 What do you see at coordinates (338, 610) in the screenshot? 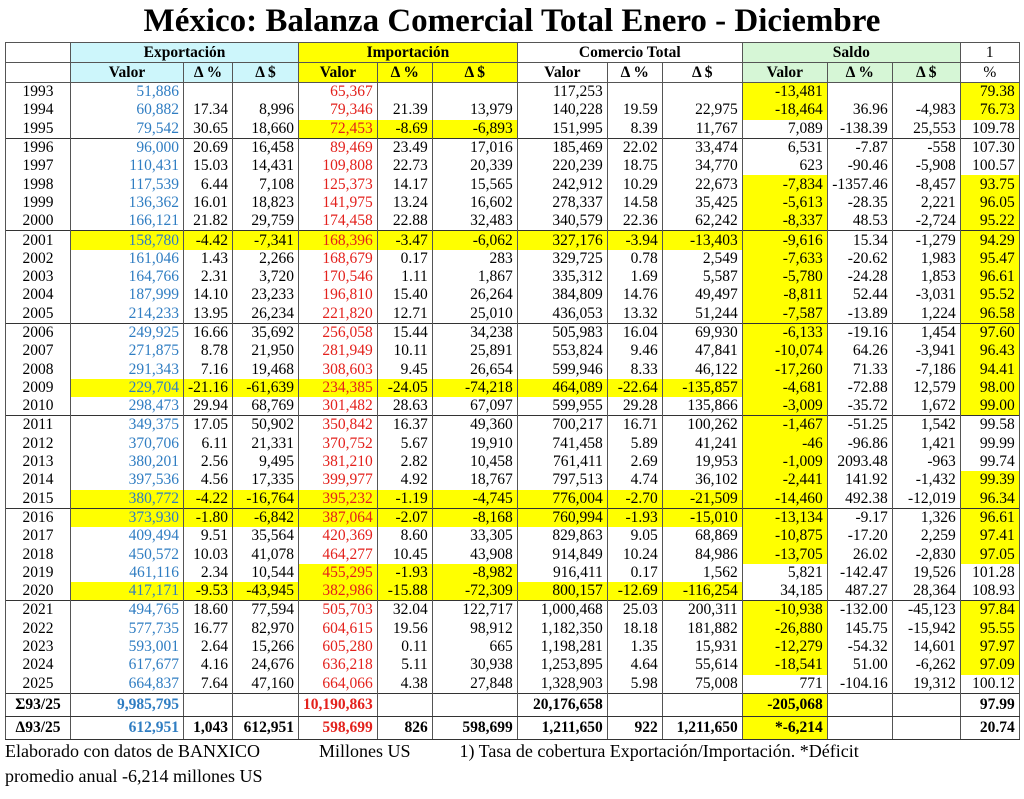
I see `import-valor-cell: 505,703` at bounding box center [338, 610].